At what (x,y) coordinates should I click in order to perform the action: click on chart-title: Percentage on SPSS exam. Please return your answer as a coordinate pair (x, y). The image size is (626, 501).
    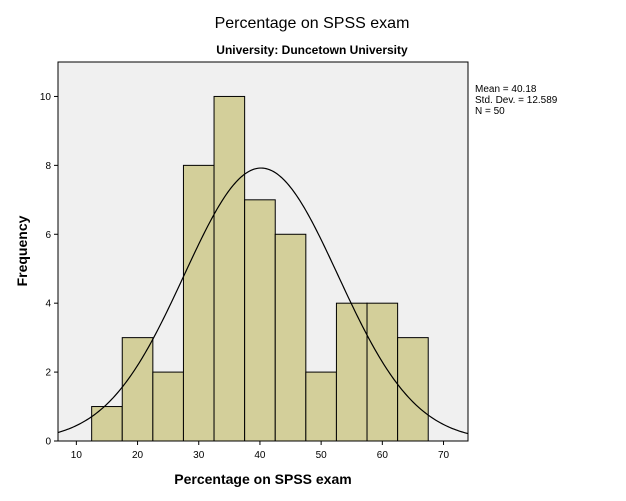
    Looking at the image, I should click on (312, 23).